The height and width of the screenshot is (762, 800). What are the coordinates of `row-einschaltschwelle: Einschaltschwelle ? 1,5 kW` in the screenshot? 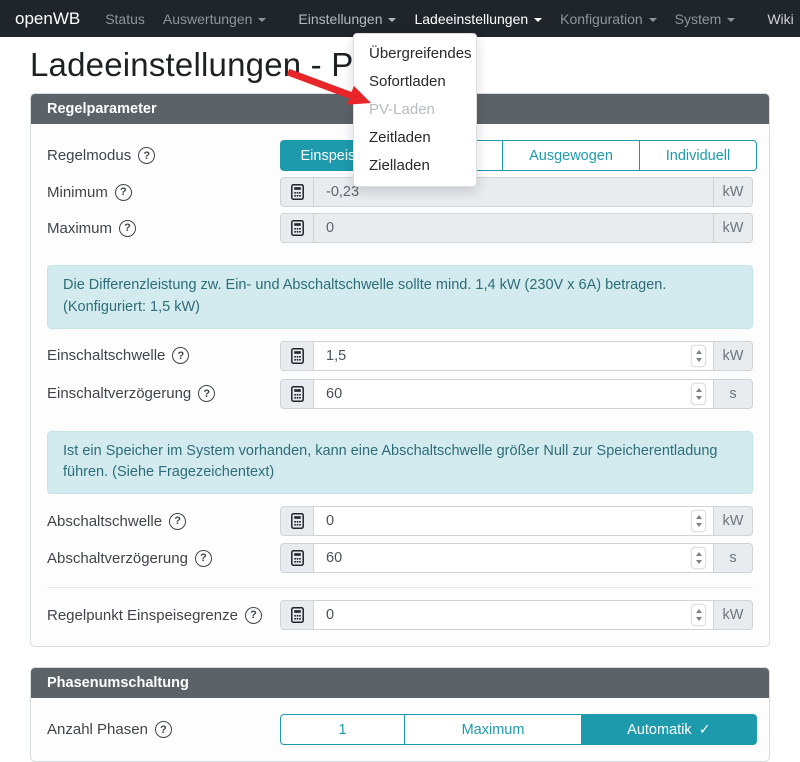 It's located at (400, 356).